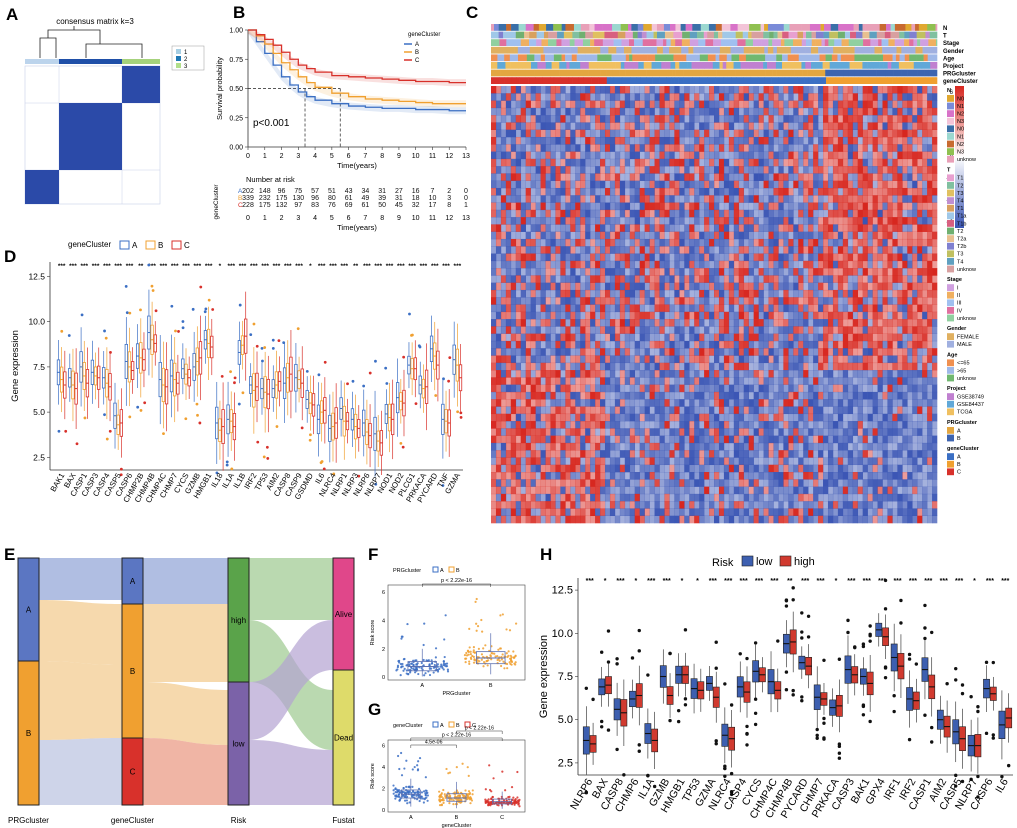 The image size is (1017, 828). I want to click on annotation-cell-Stage, so click(782, 42).